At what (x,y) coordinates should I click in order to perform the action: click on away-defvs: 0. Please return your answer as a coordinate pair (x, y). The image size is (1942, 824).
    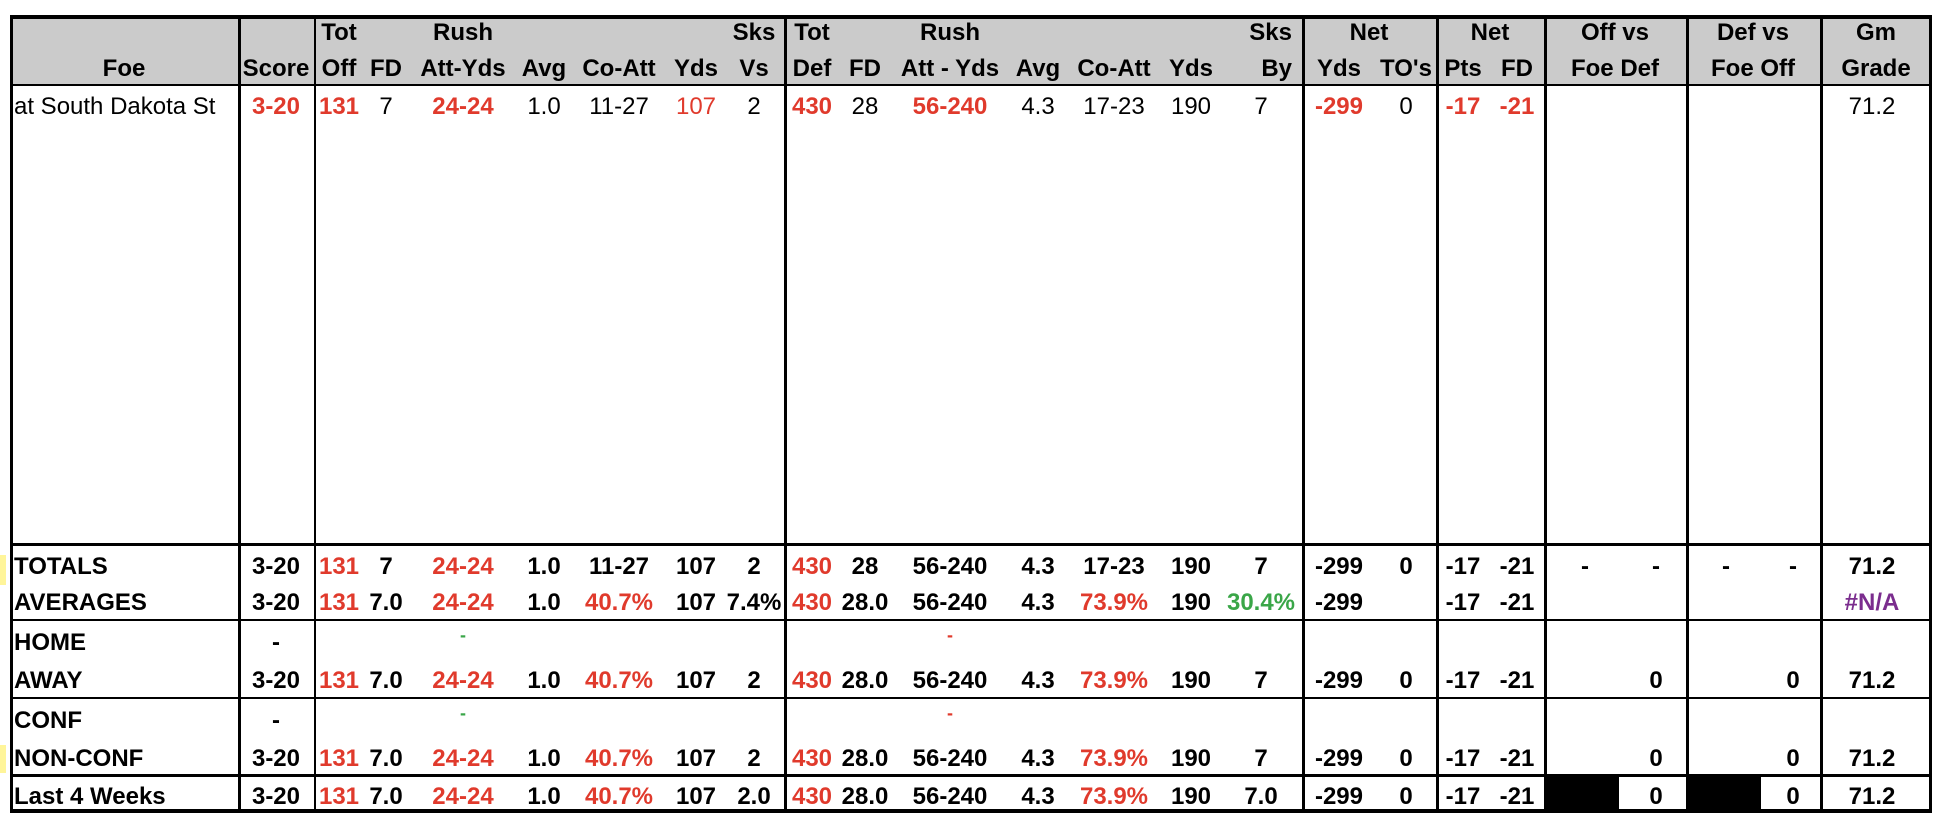
    Looking at the image, I should click on (1793, 680).